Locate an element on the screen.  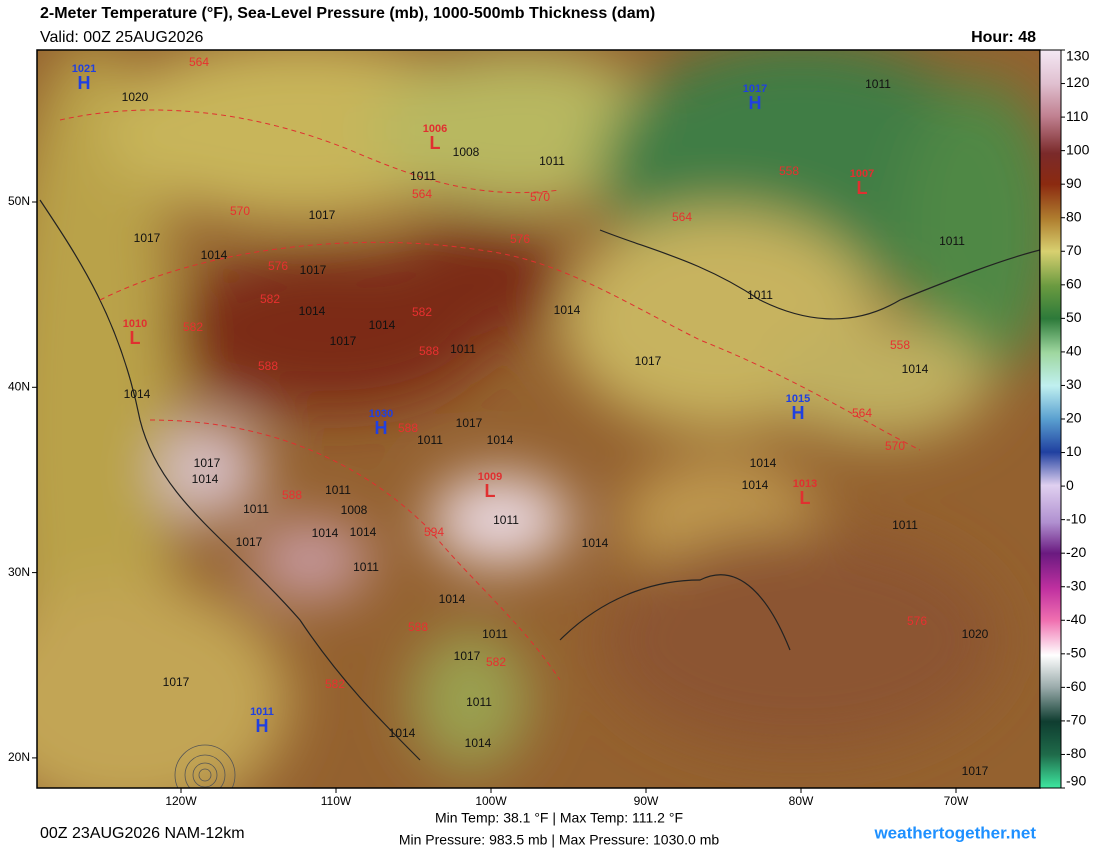
lon-label: 80W is located at coordinates (801, 801).